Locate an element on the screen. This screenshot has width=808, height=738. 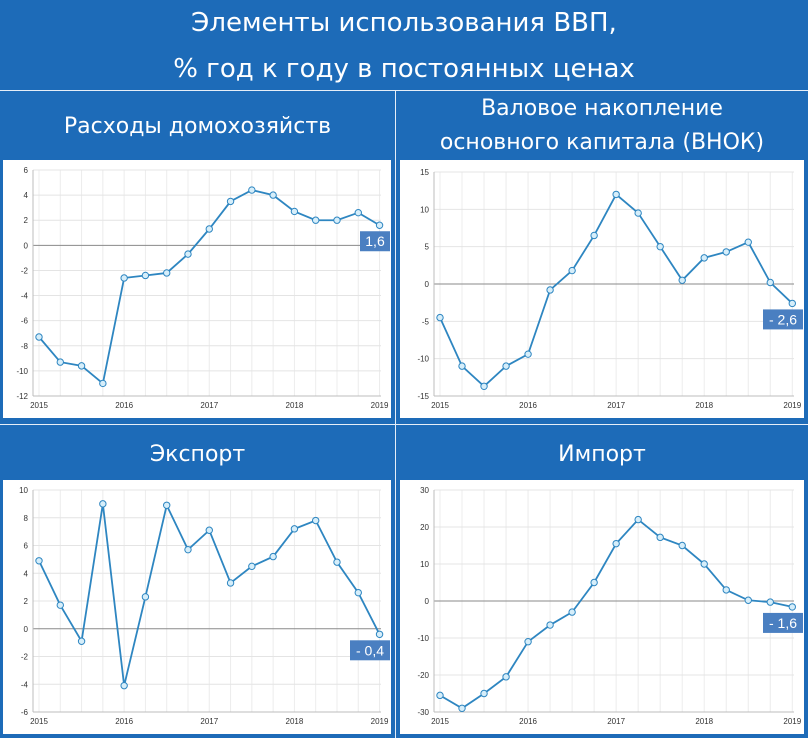
last-value-label: 1,6 is located at coordinates (375, 241).